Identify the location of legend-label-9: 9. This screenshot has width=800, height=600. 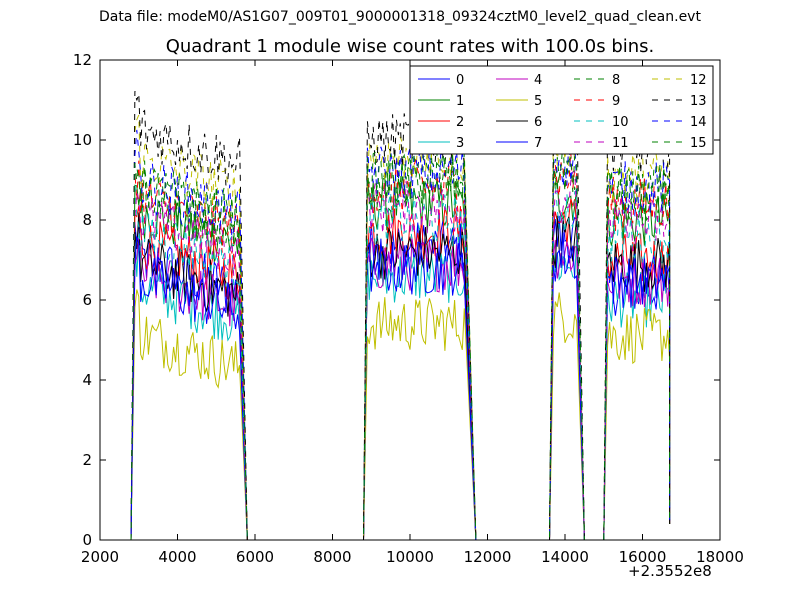
(616, 101).